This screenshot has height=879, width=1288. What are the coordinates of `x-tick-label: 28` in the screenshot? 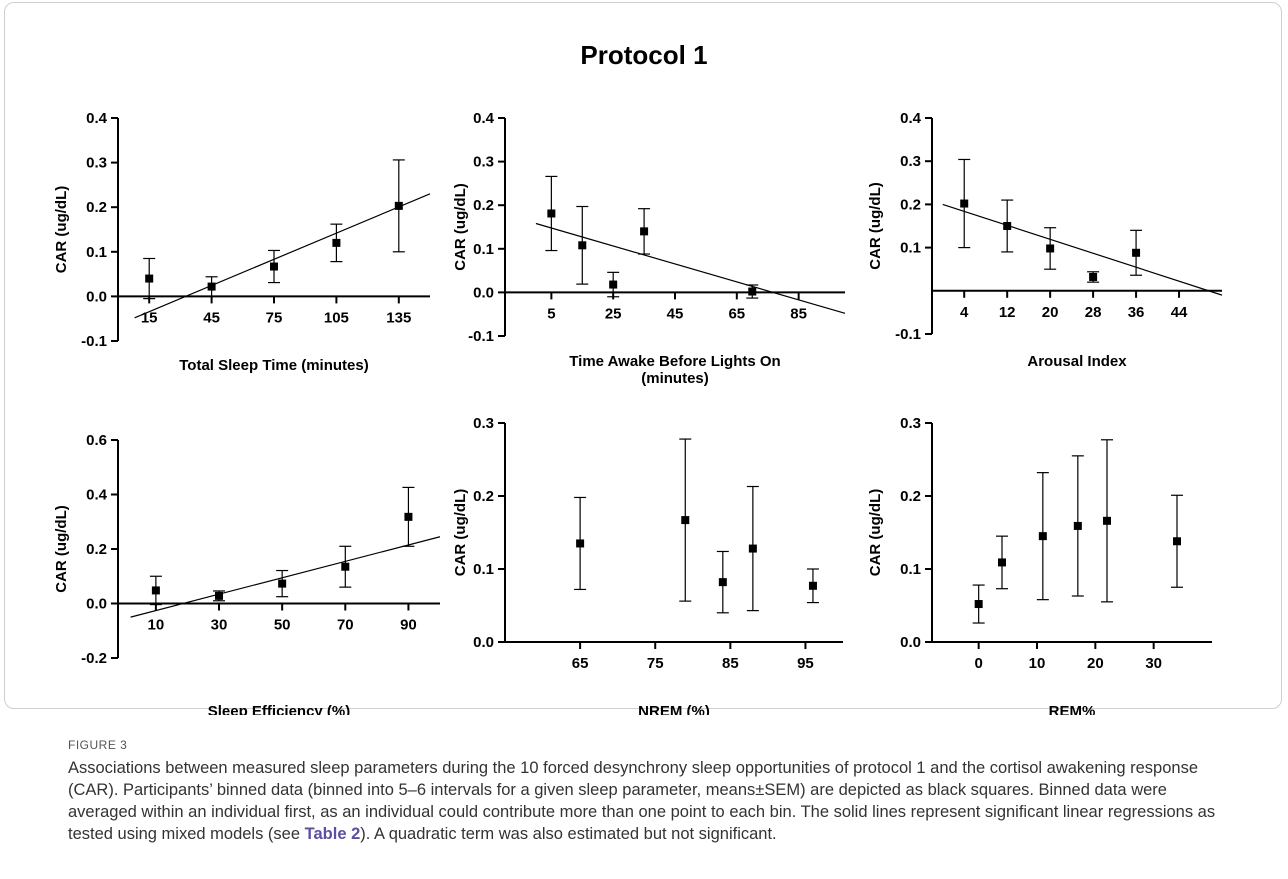 It's located at (1093, 312).